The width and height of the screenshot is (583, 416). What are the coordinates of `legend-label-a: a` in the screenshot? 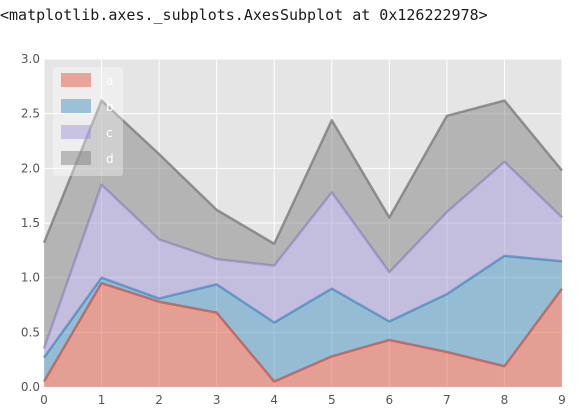 It's located at (109, 81).